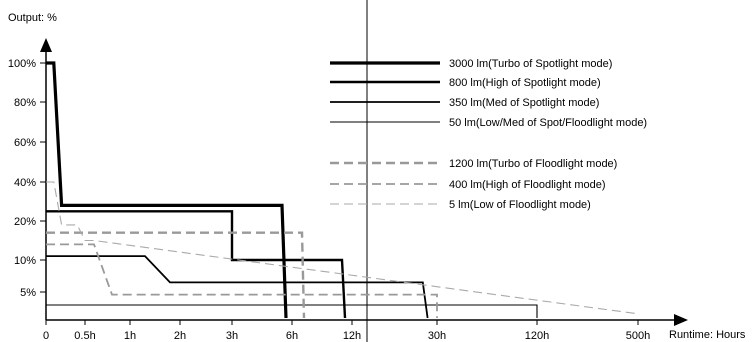 Image resolution: width=753 pixels, height=342 pixels. What do you see at coordinates (32, 18) in the screenshot?
I see `y-axis-label: Output: %` at bounding box center [32, 18].